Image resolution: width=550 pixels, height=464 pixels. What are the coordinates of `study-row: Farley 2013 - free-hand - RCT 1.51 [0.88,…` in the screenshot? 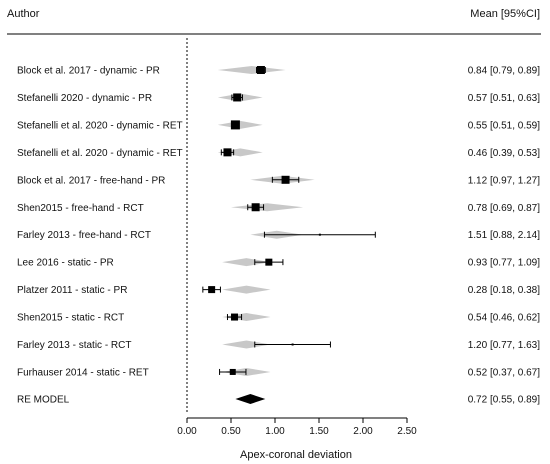 It's located at (278, 235).